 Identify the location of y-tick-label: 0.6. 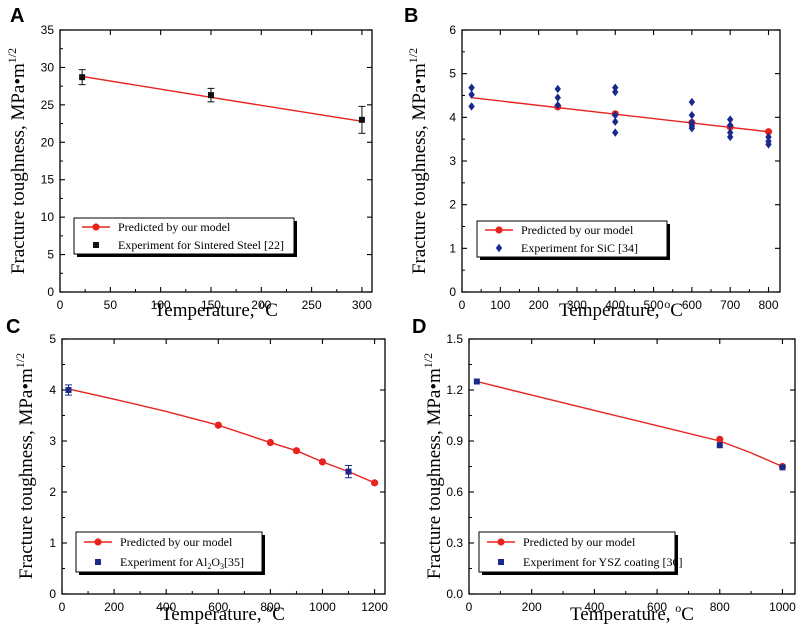
(454, 492).